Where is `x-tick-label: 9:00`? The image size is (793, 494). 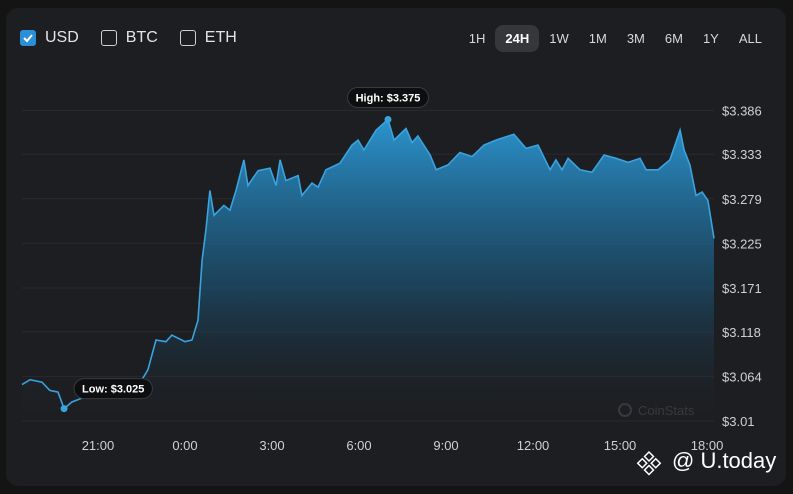 x-tick-label: 9:00 is located at coordinates (445, 445).